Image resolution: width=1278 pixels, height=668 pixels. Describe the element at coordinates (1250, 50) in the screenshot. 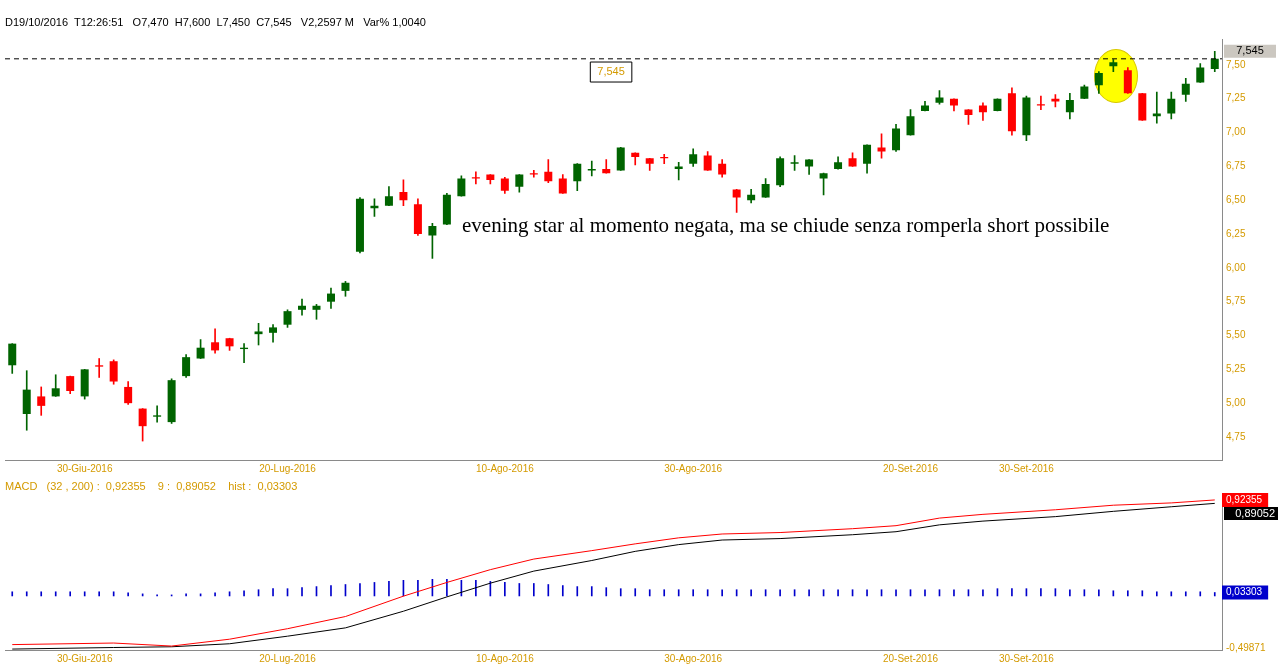

I see `ref-line-label: 7,545` at that location.